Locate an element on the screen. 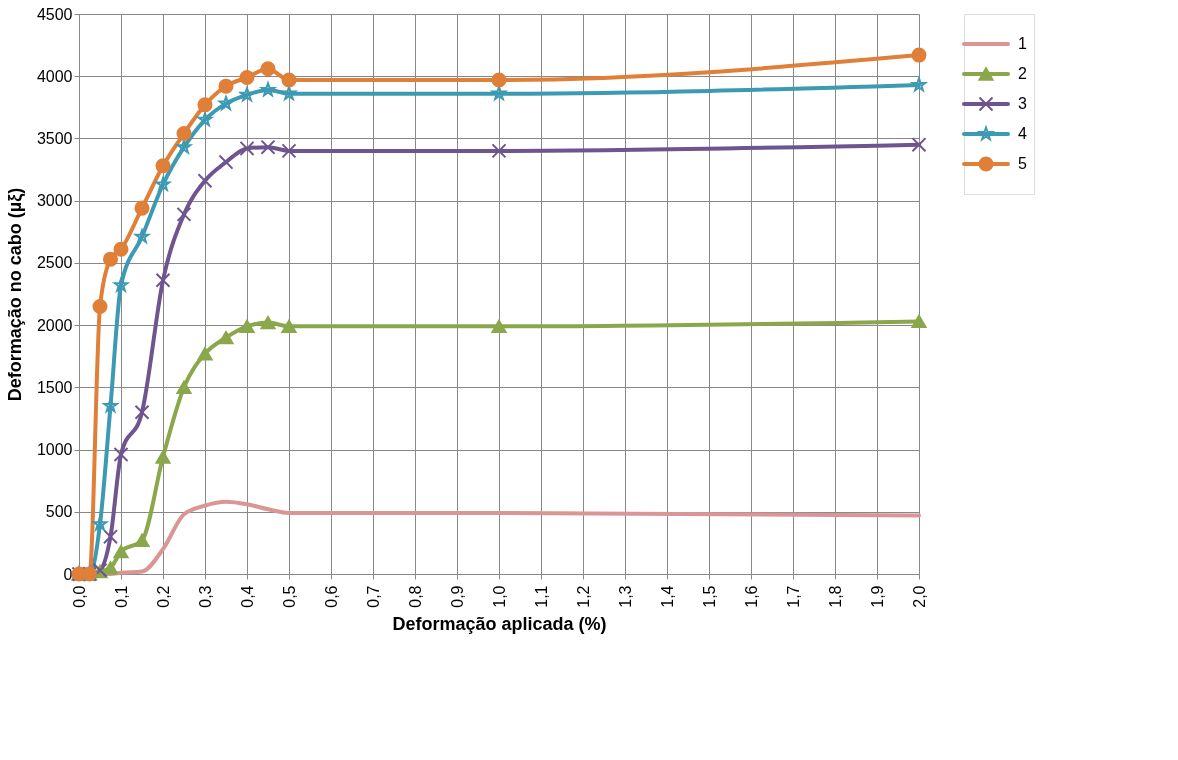  x-tick-label: 0,8 is located at coordinates (415, 596).